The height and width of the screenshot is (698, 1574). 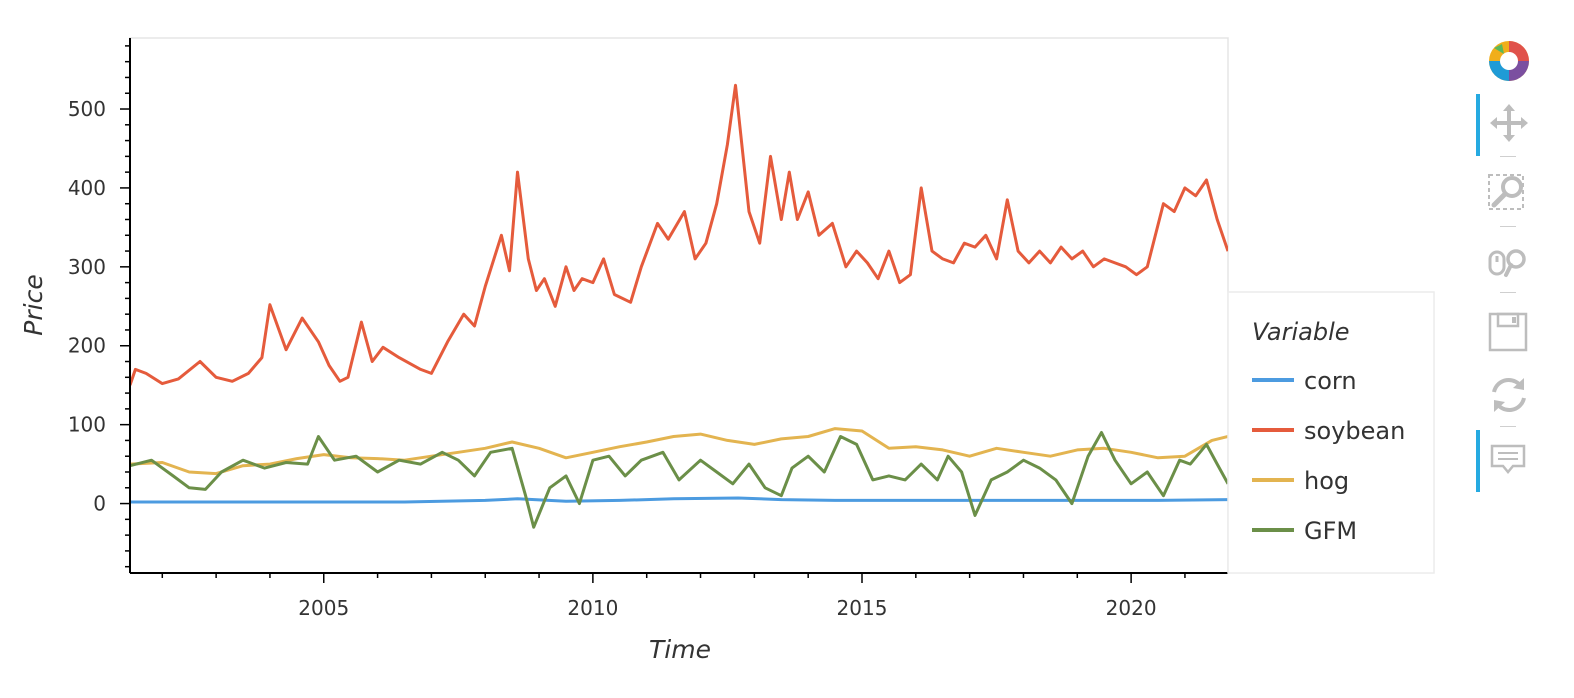 I want to click on legend-box, so click(x=1331, y=432).